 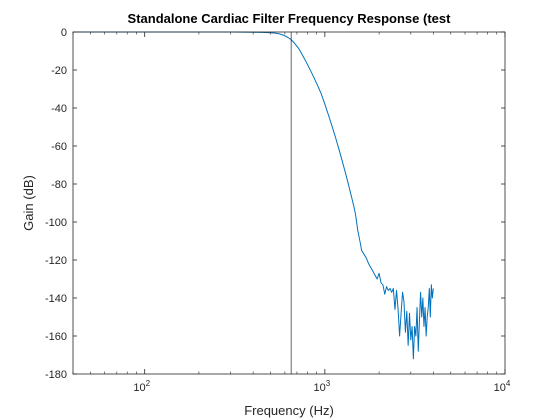 What do you see at coordinates (56, 261) in the screenshot?
I see `y-tick-label: -120` at bounding box center [56, 261].